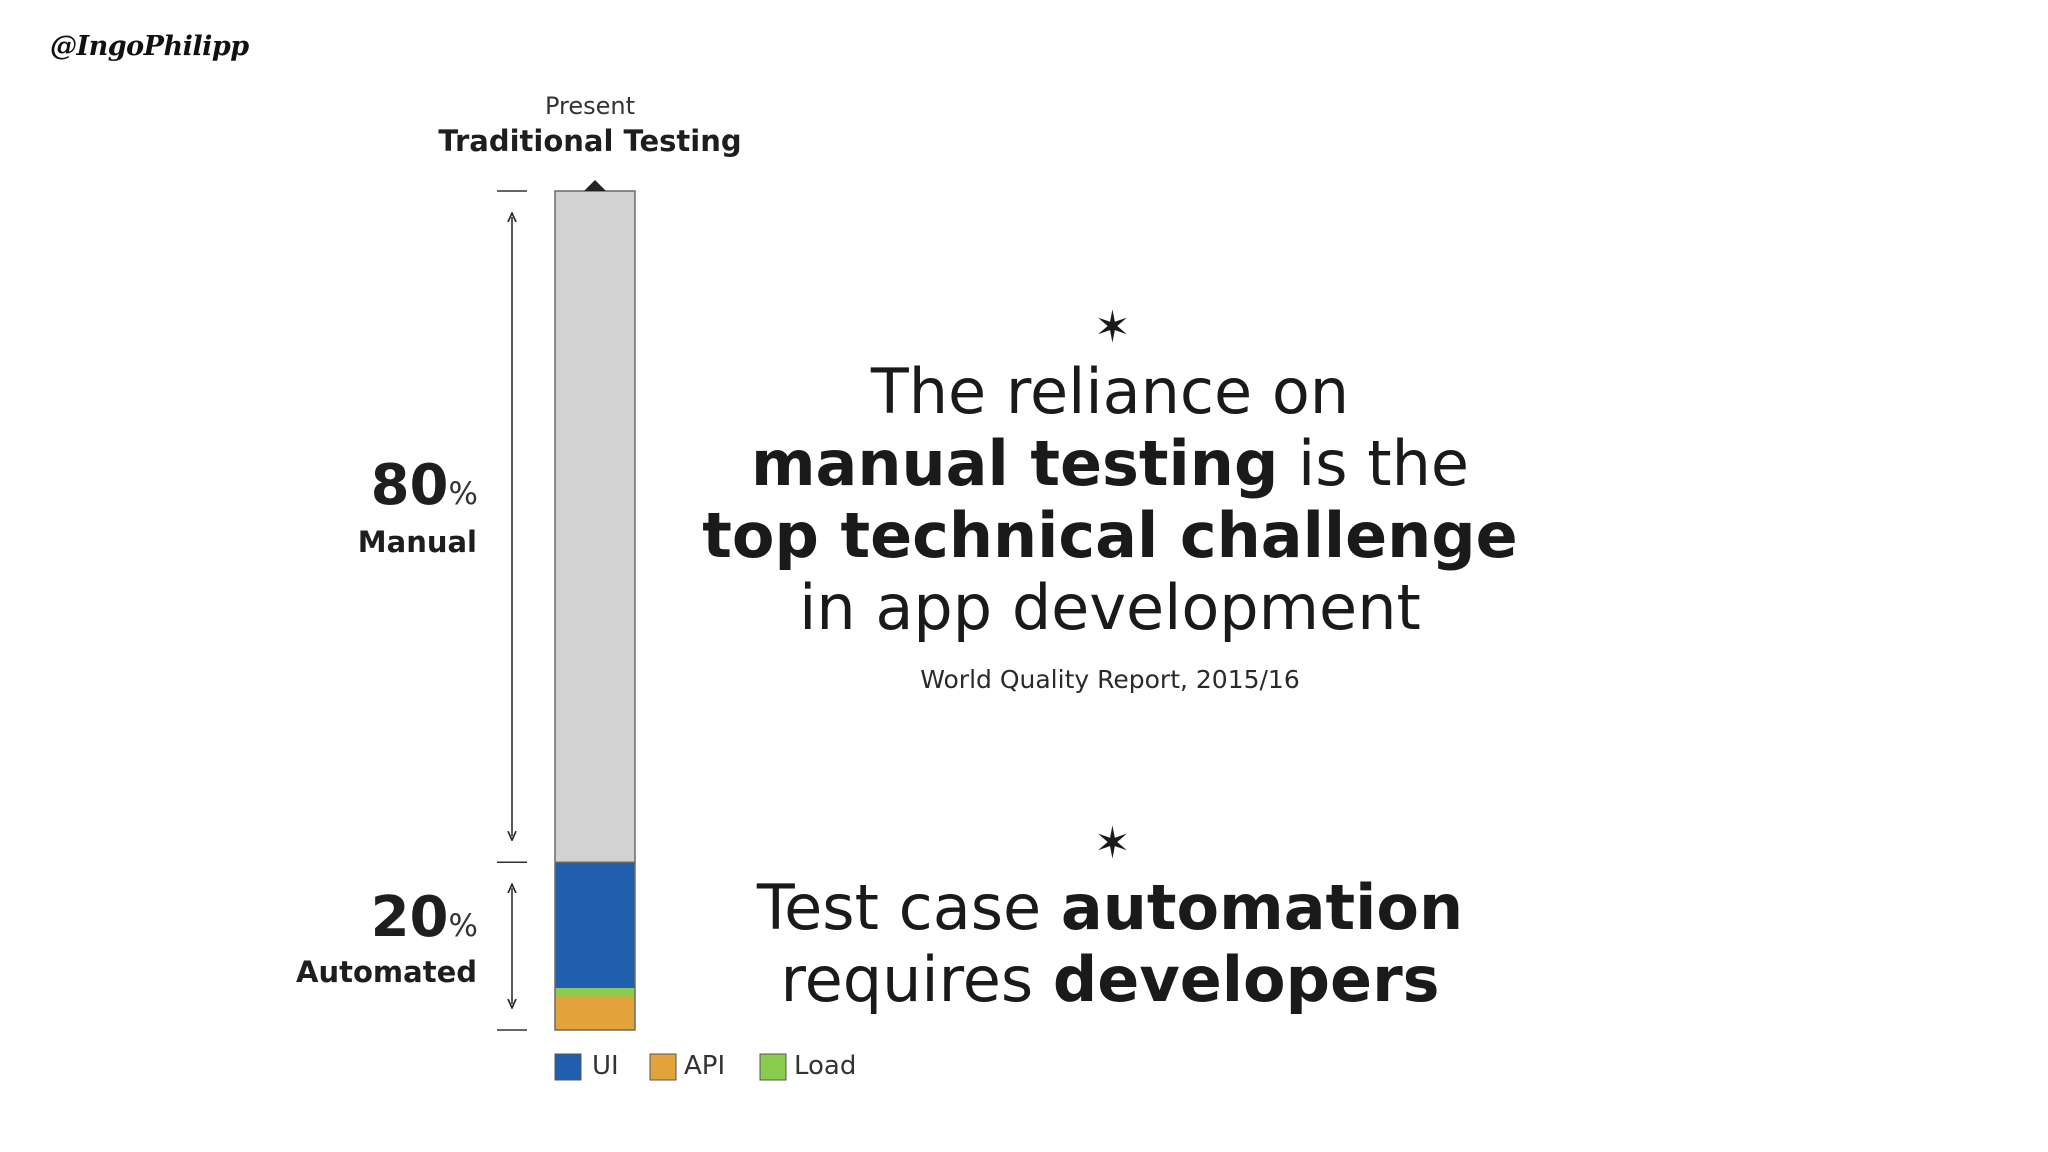 The image size is (2048, 1152). What do you see at coordinates (595, 925) in the screenshot?
I see `bar-segment-ui` at bounding box center [595, 925].